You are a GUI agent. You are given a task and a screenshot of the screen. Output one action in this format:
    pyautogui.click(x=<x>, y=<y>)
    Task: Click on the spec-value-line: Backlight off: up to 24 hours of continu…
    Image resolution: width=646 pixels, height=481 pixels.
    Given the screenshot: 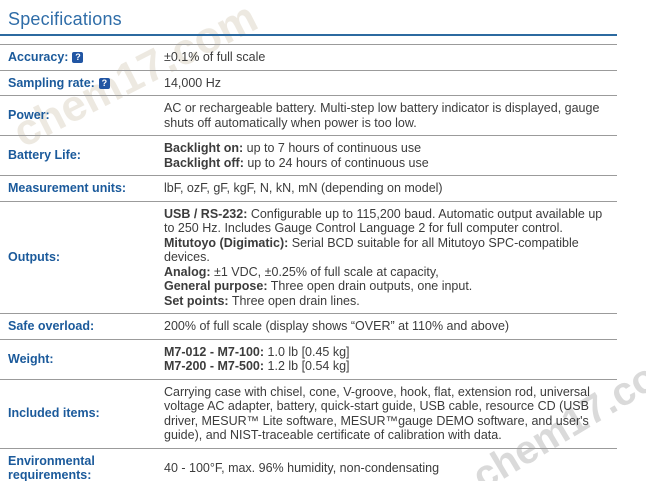 What is the action you would take?
    pyautogui.click(x=296, y=162)
    